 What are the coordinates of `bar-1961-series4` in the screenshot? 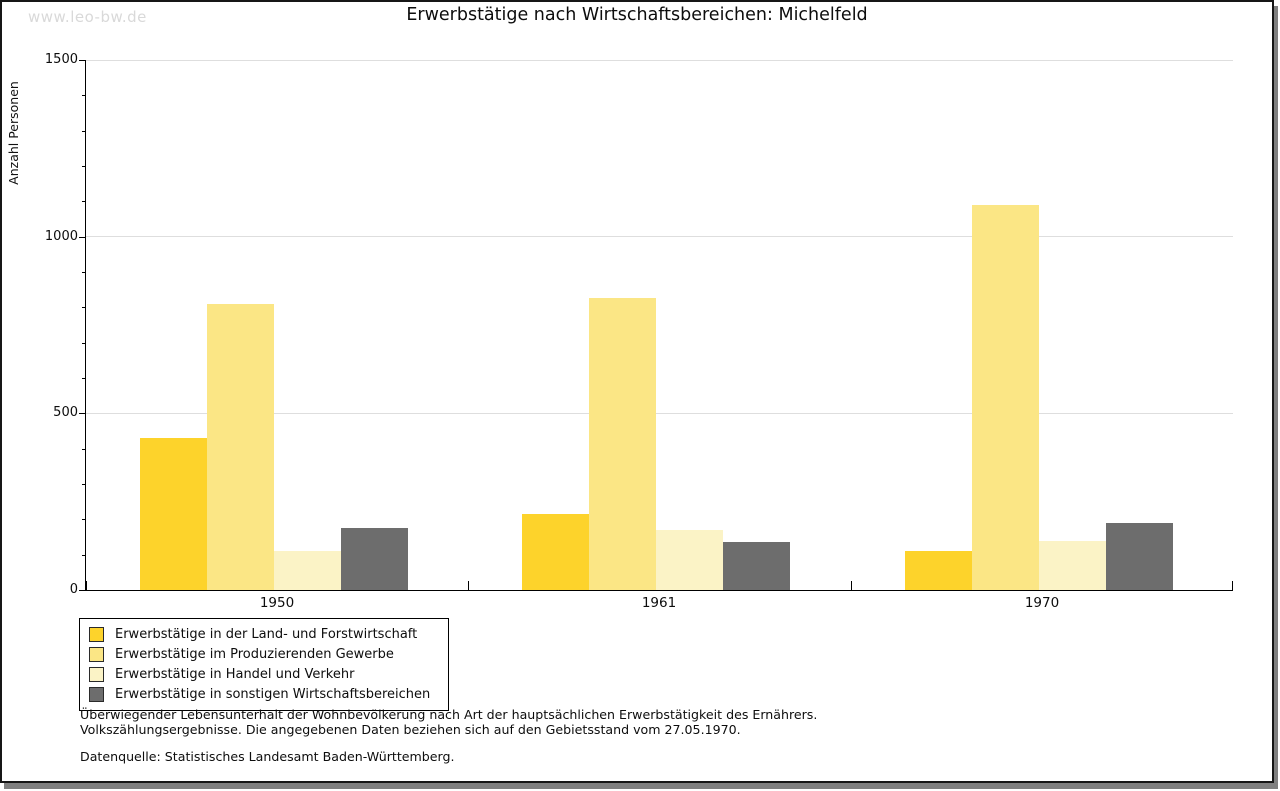 It's located at (756, 566).